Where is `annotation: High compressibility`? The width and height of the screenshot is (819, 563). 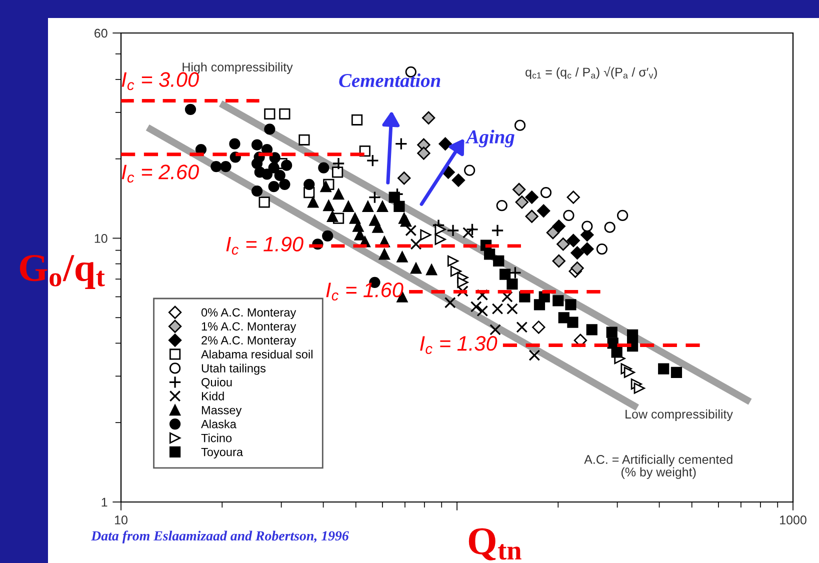
annotation: High compressibility is located at coordinates (237, 68).